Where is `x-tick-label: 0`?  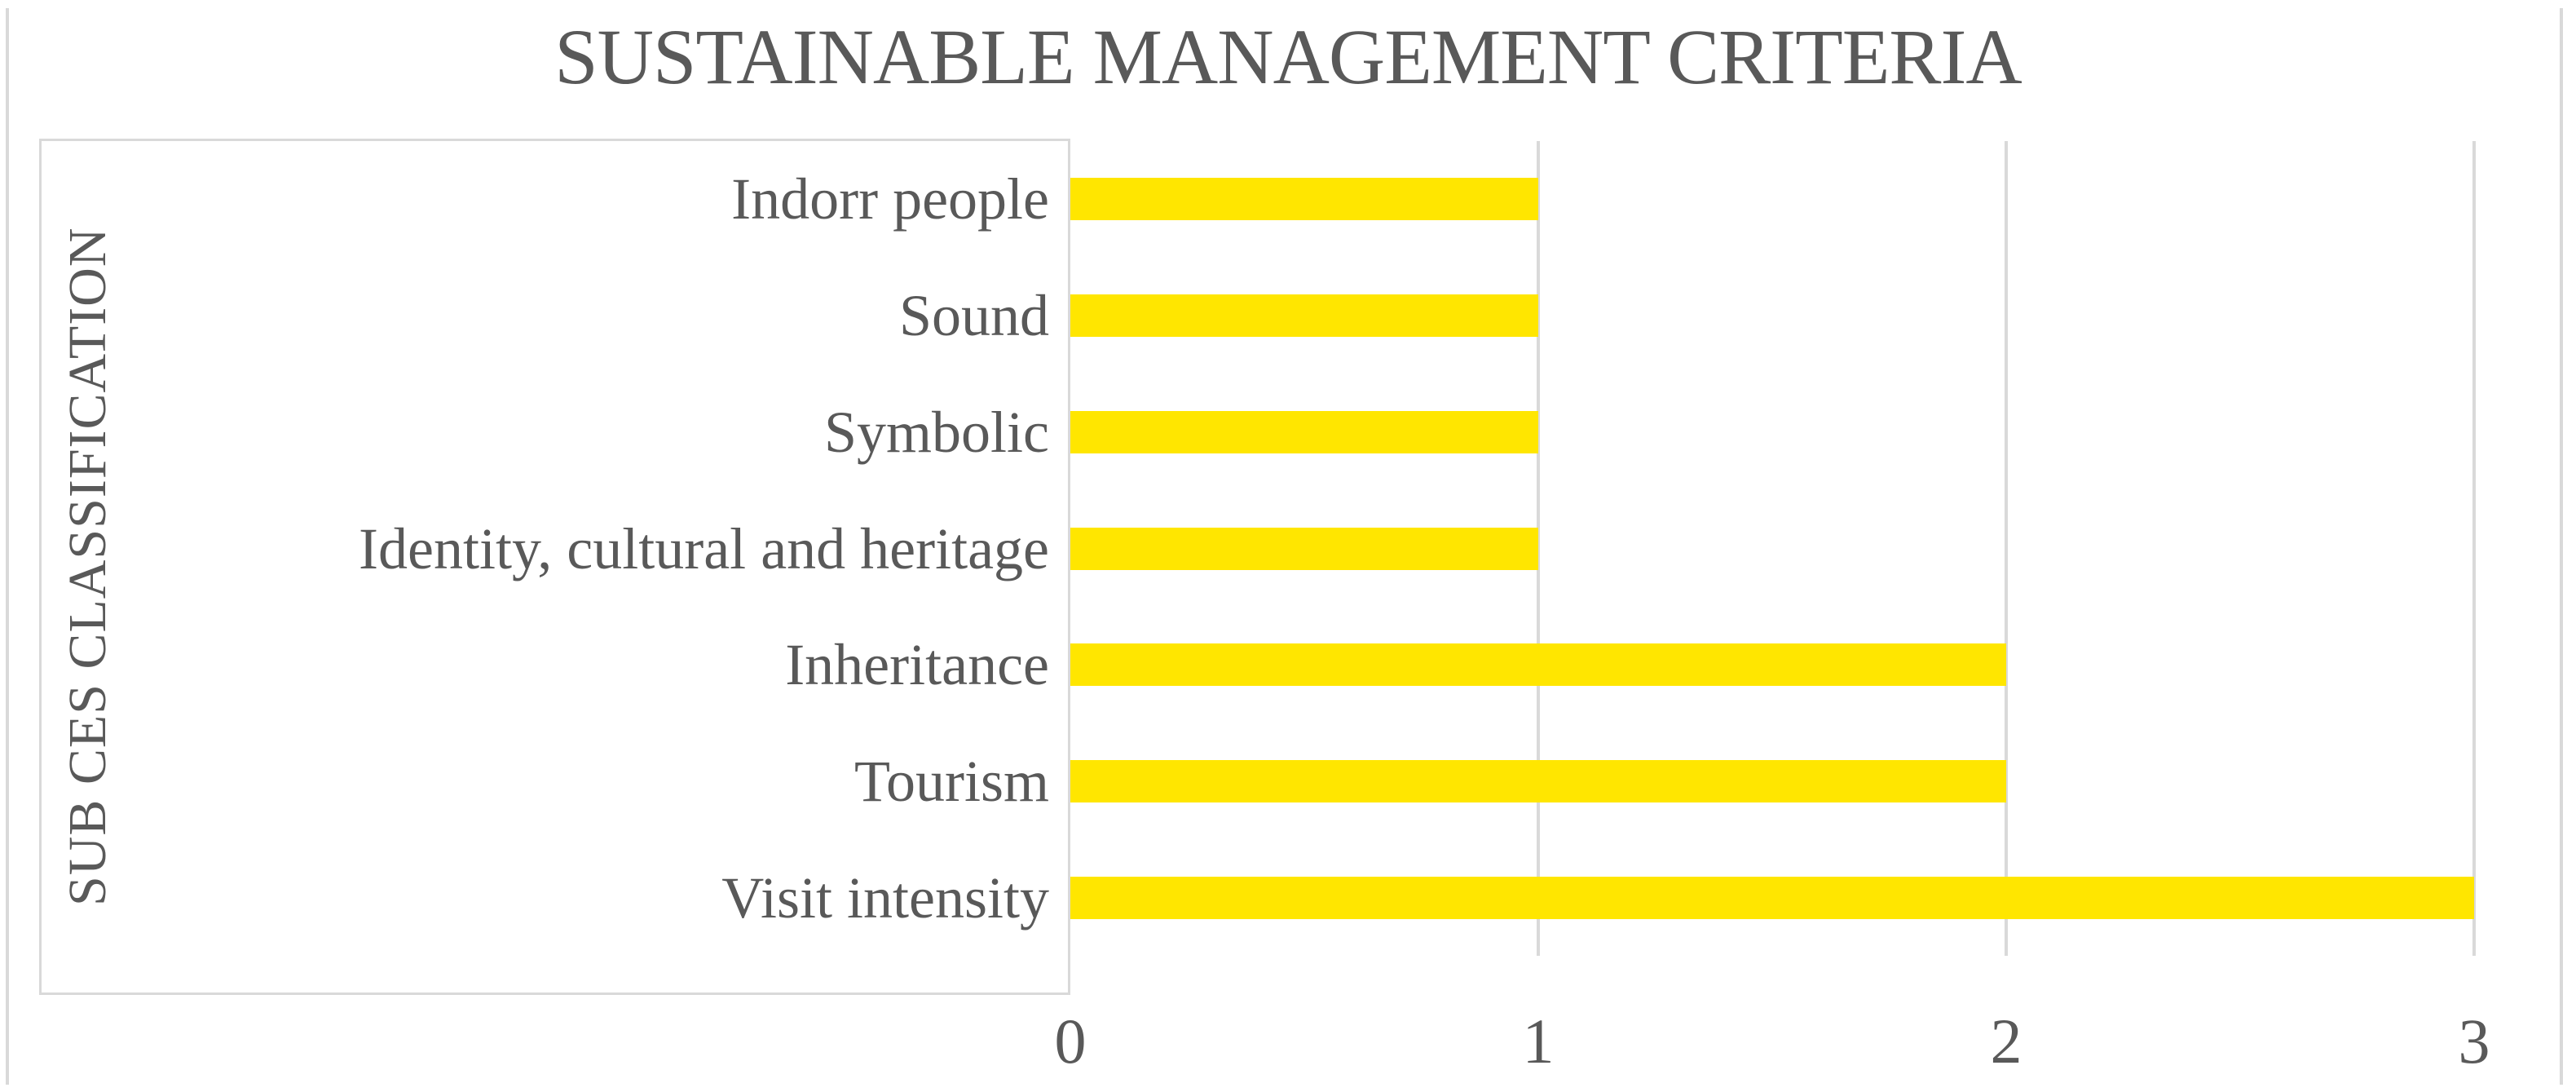
x-tick-label: 0 is located at coordinates (1070, 1041).